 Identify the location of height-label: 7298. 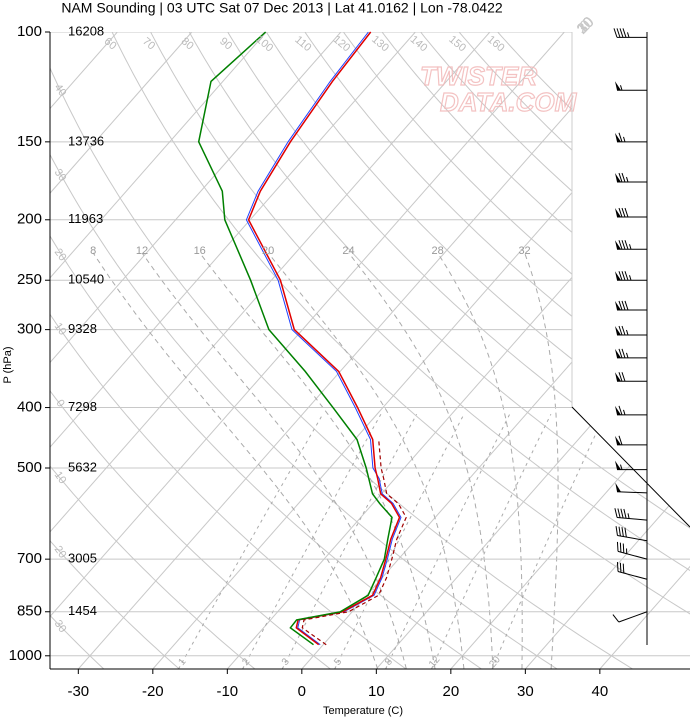
(82, 406).